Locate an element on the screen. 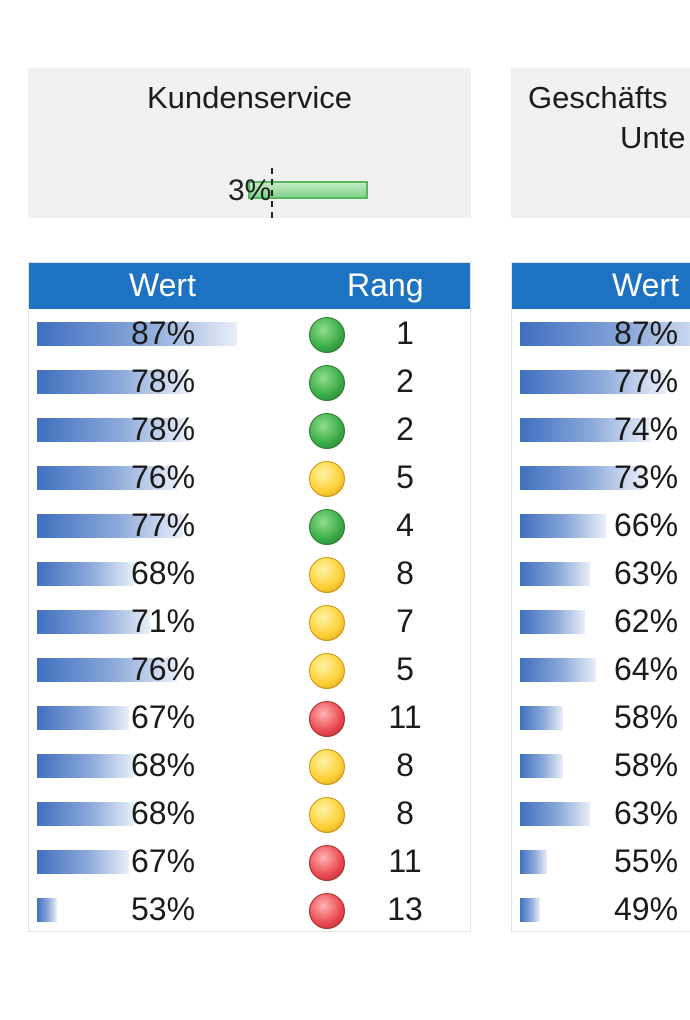 Image resolution: width=690 pixels, height=1020 pixels. rank-cell: 13 is located at coordinates (405, 909).